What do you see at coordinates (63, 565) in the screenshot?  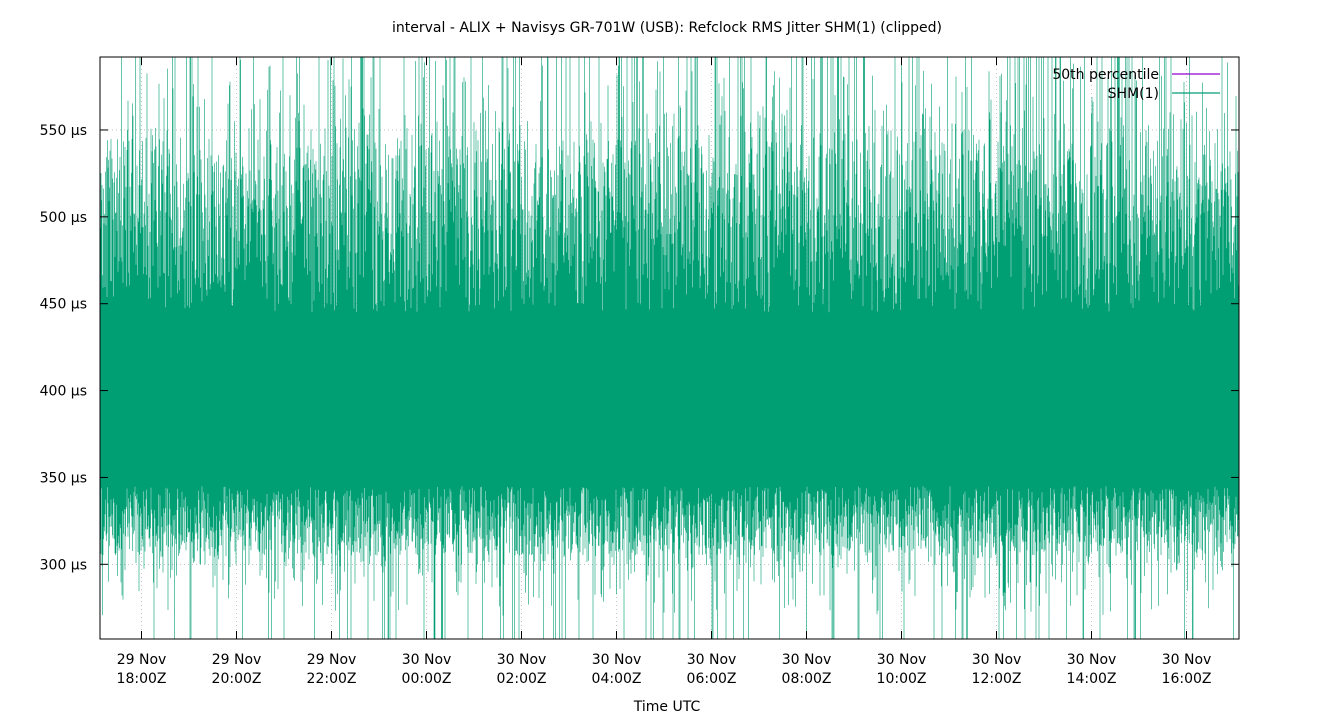 I see `y-tick-label: 300 µs` at bounding box center [63, 565].